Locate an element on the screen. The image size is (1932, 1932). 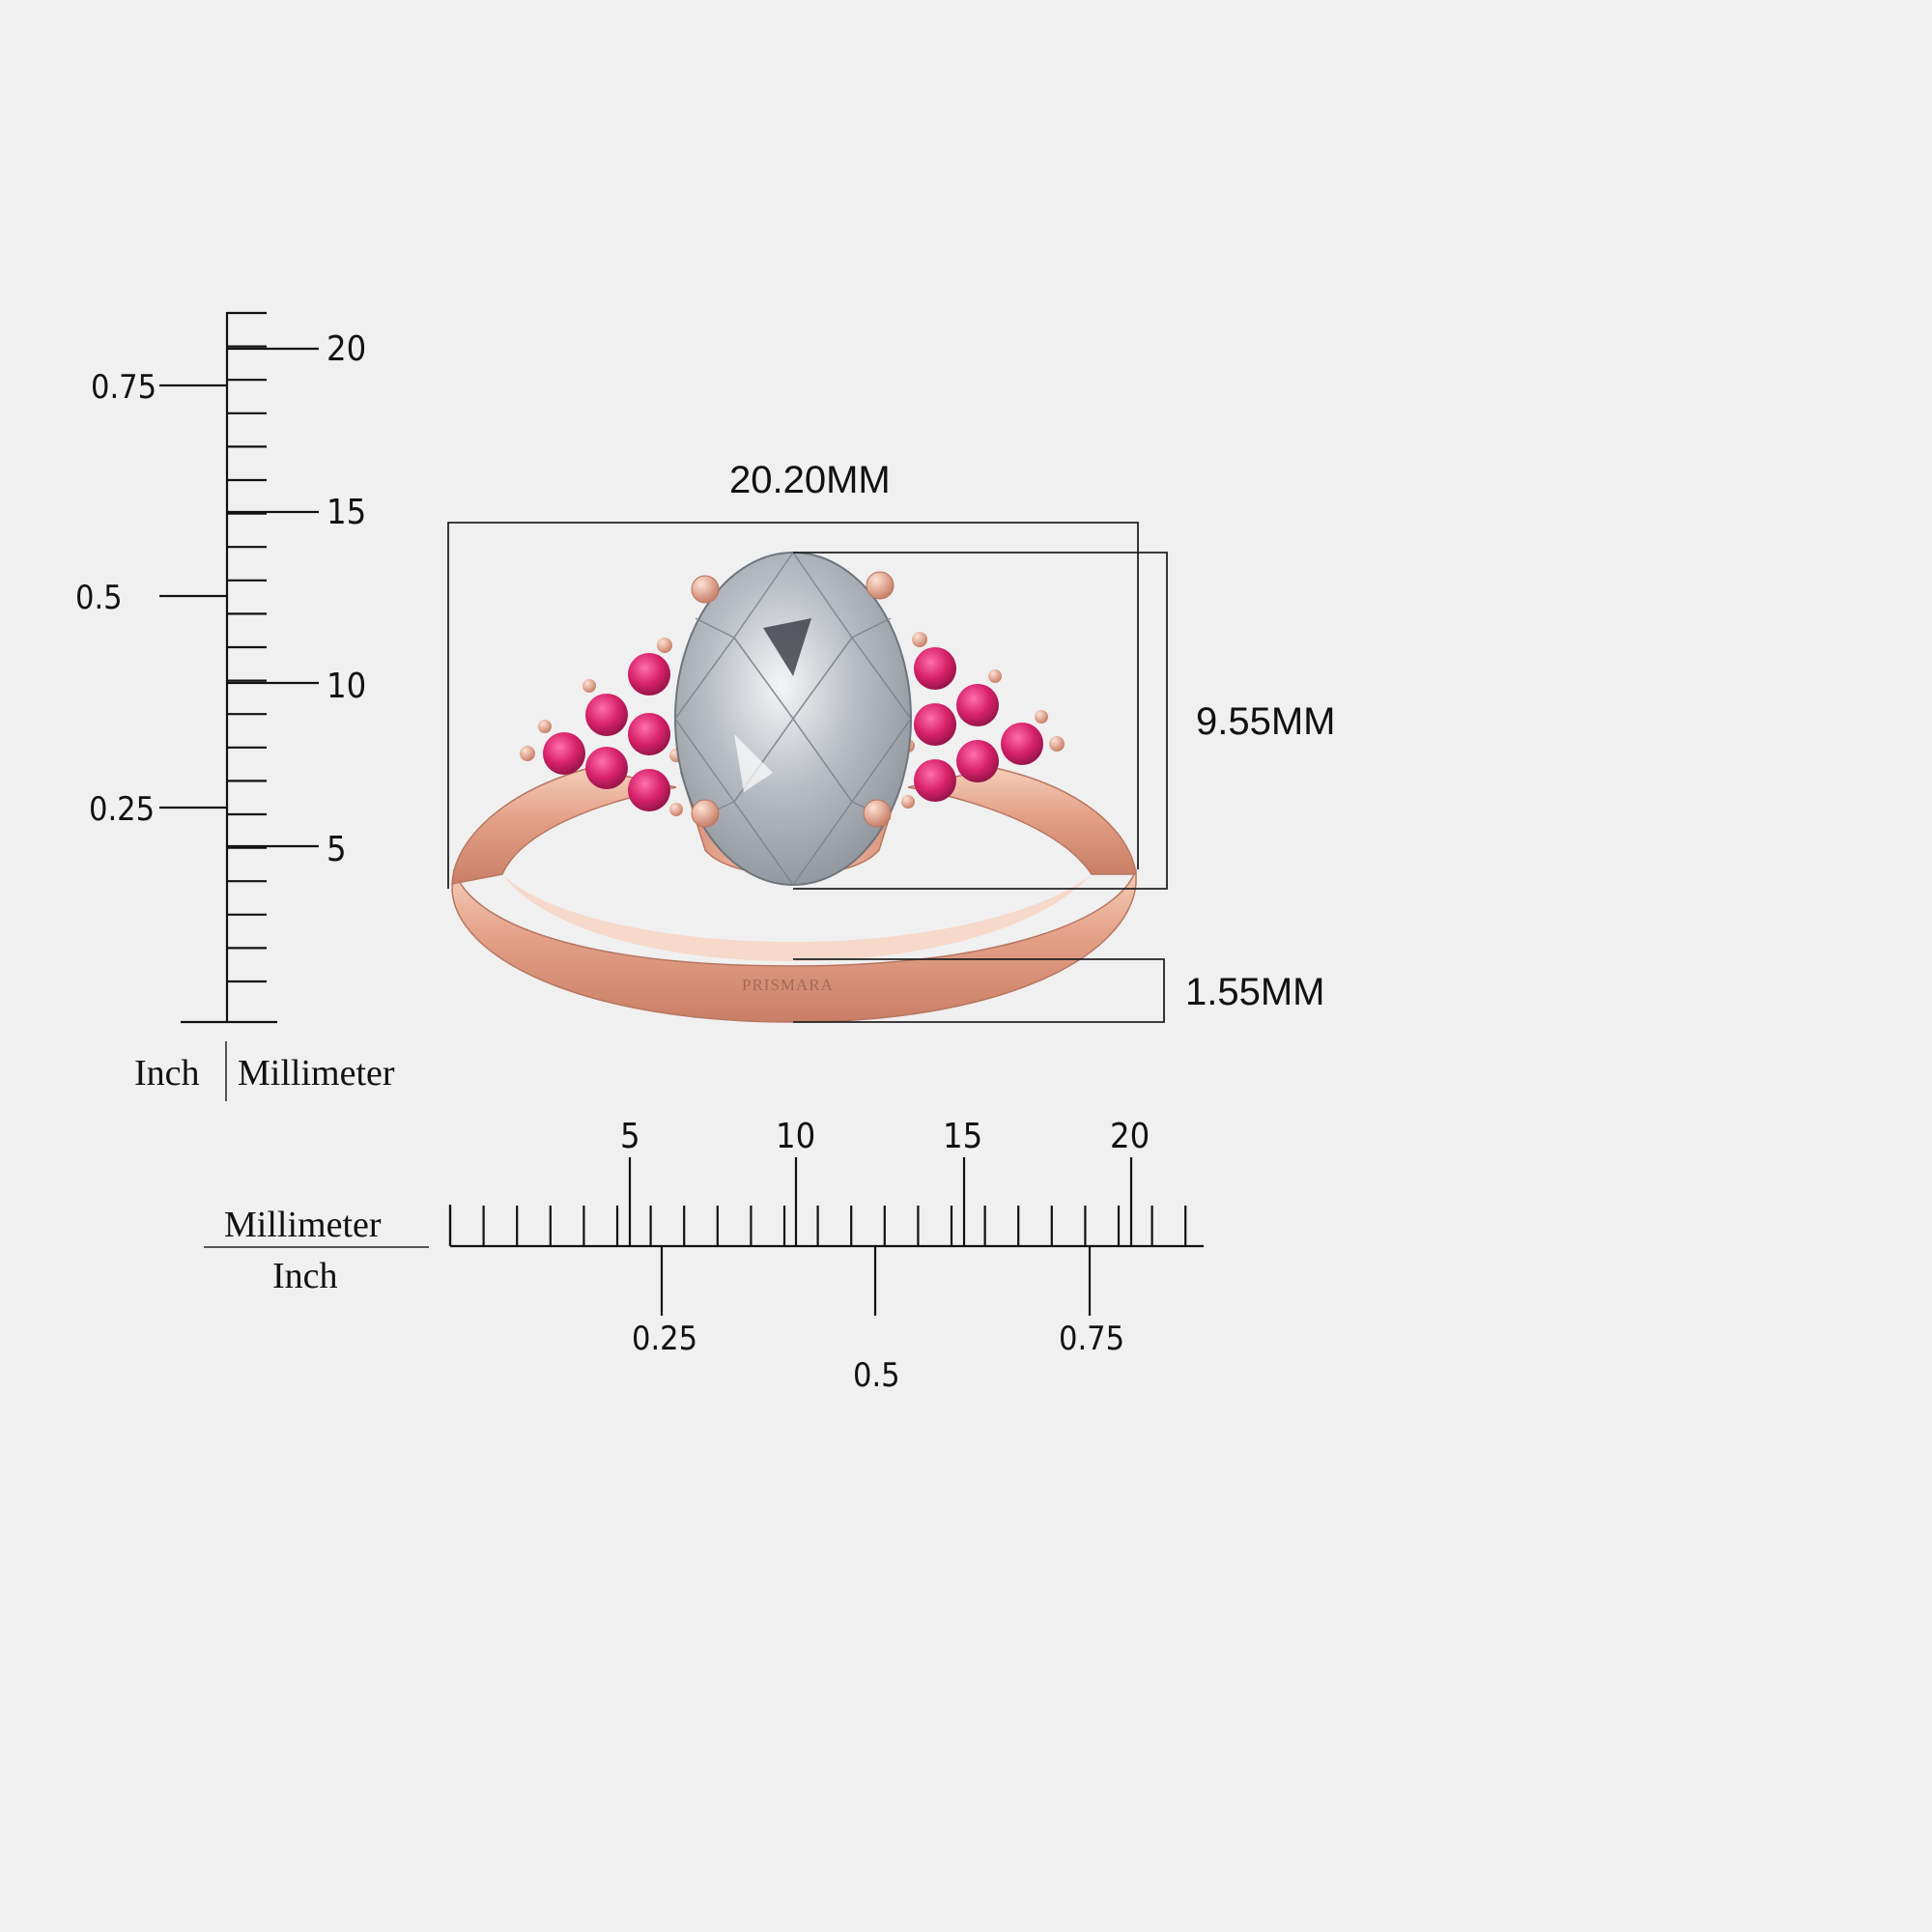
v-mm-label-15: 15 is located at coordinates (346, 512).